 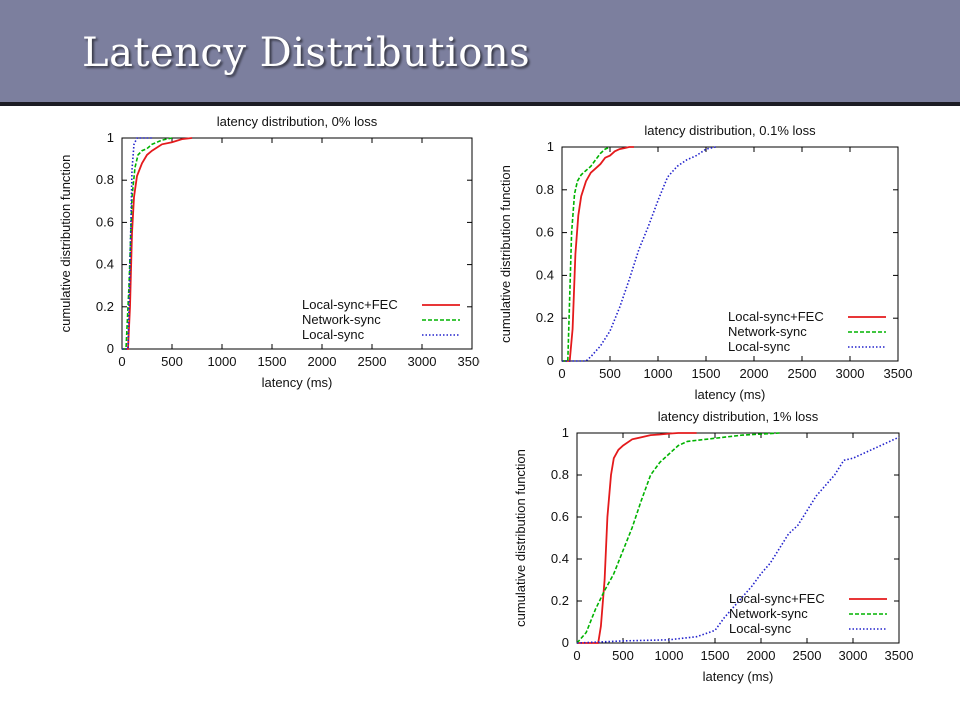 I want to click on chart-title: latency distribution, 0.1% loss, so click(x=730, y=130).